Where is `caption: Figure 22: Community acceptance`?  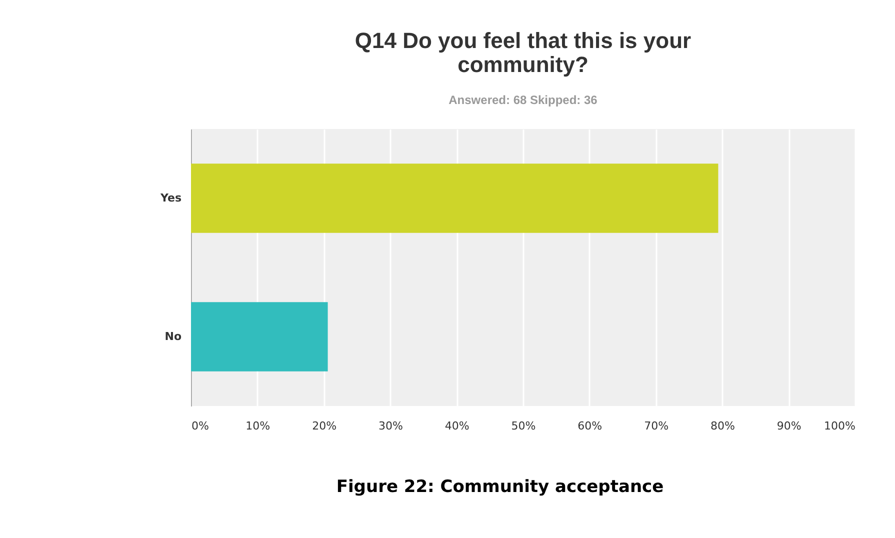 caption: Figure 22: Community acceptance is located at coordinates (500, 487).